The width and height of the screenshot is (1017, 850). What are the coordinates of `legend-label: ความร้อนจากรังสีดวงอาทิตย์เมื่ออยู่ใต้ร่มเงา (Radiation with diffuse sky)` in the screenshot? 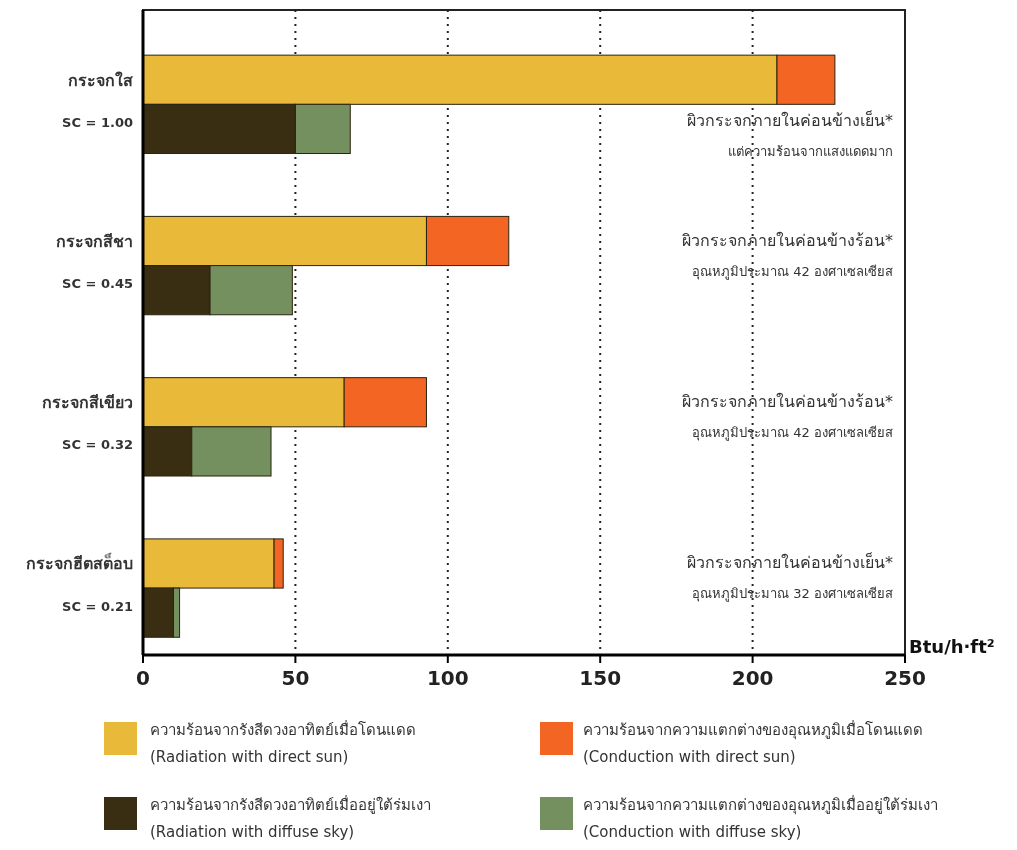 It's located at (290, 817).